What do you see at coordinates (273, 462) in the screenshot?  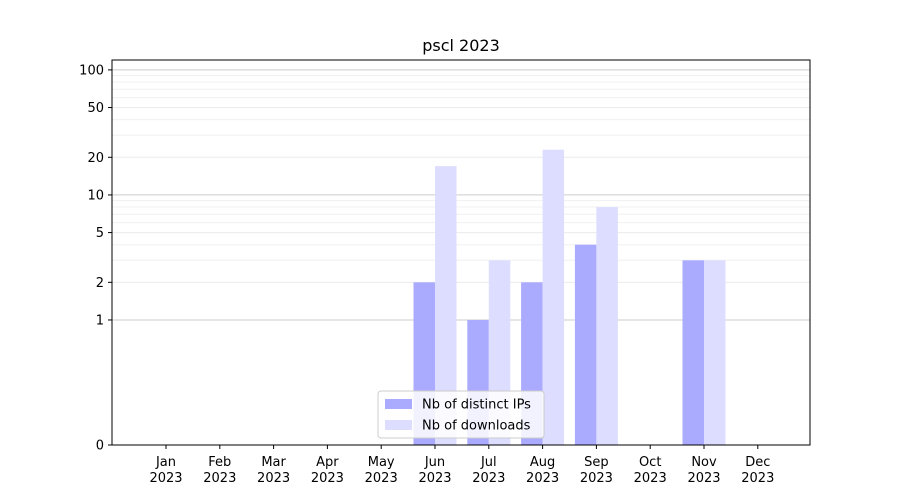 I see `x-tick-label-month: Mar` at bounding box center [273, 462].